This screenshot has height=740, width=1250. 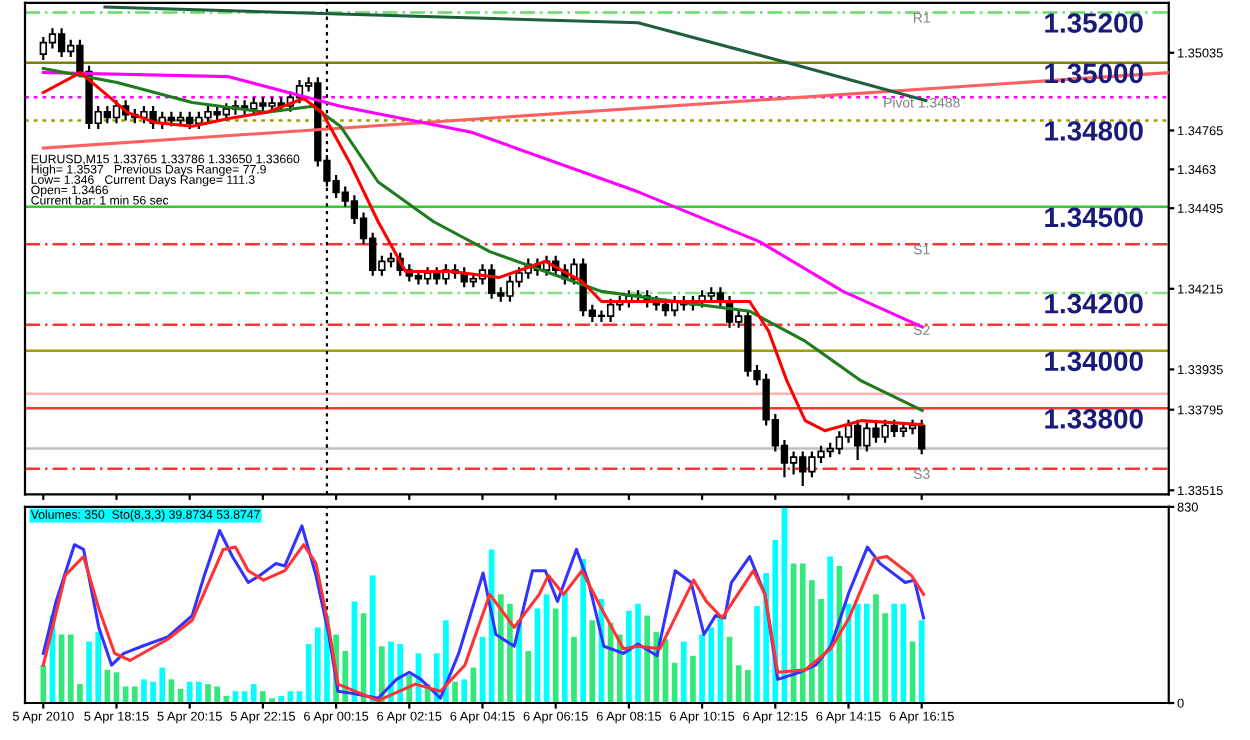 What do you see at coordinates (1094, 131) in the screenshot?
I see `annotation: 1.34800` at bounding box center [1094, 131].